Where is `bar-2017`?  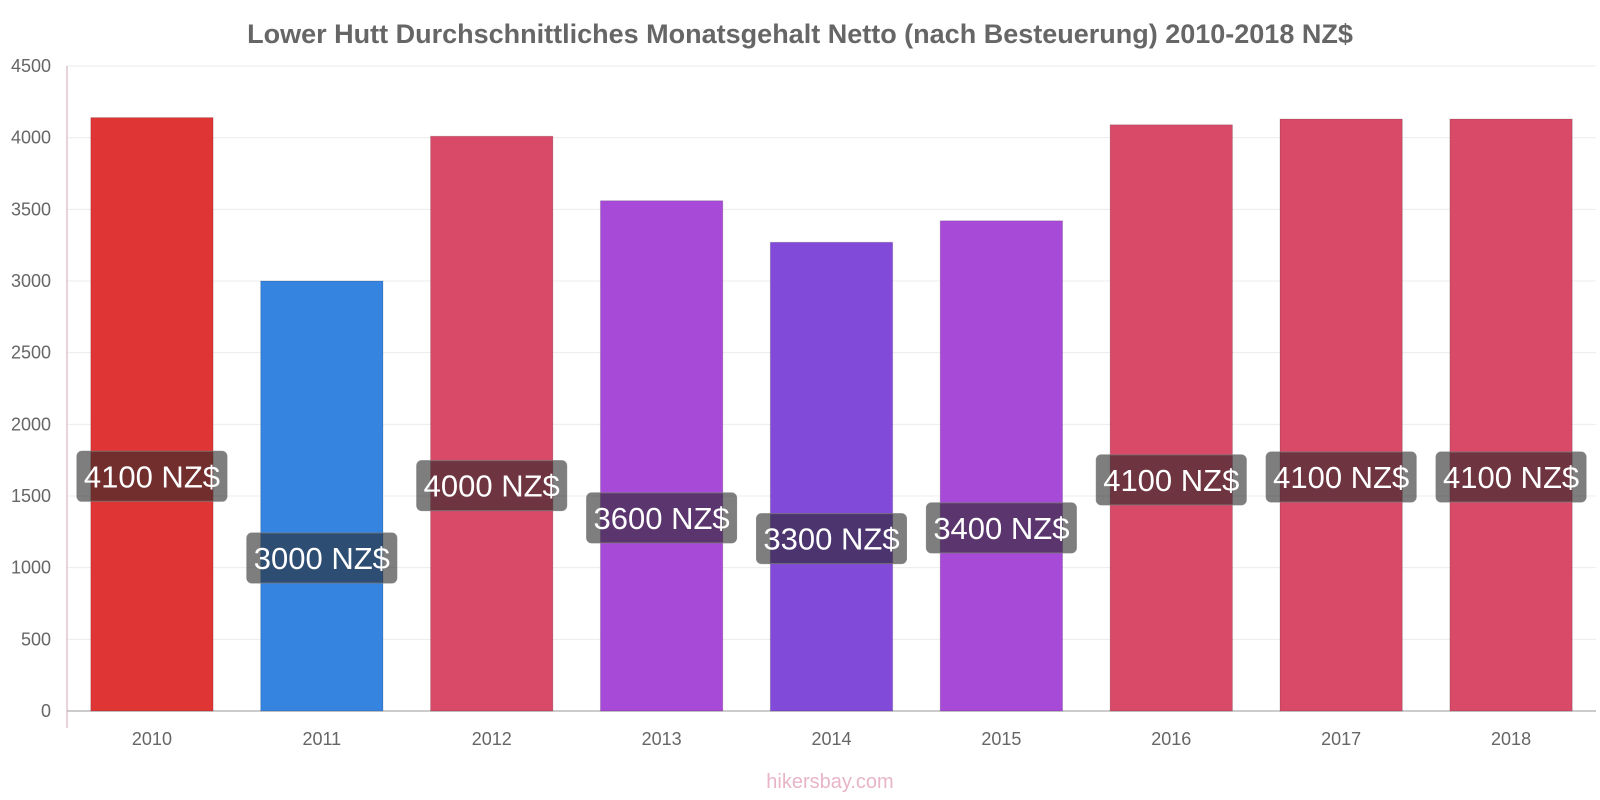
bar-2017 is located at coordinates (1341, 415).